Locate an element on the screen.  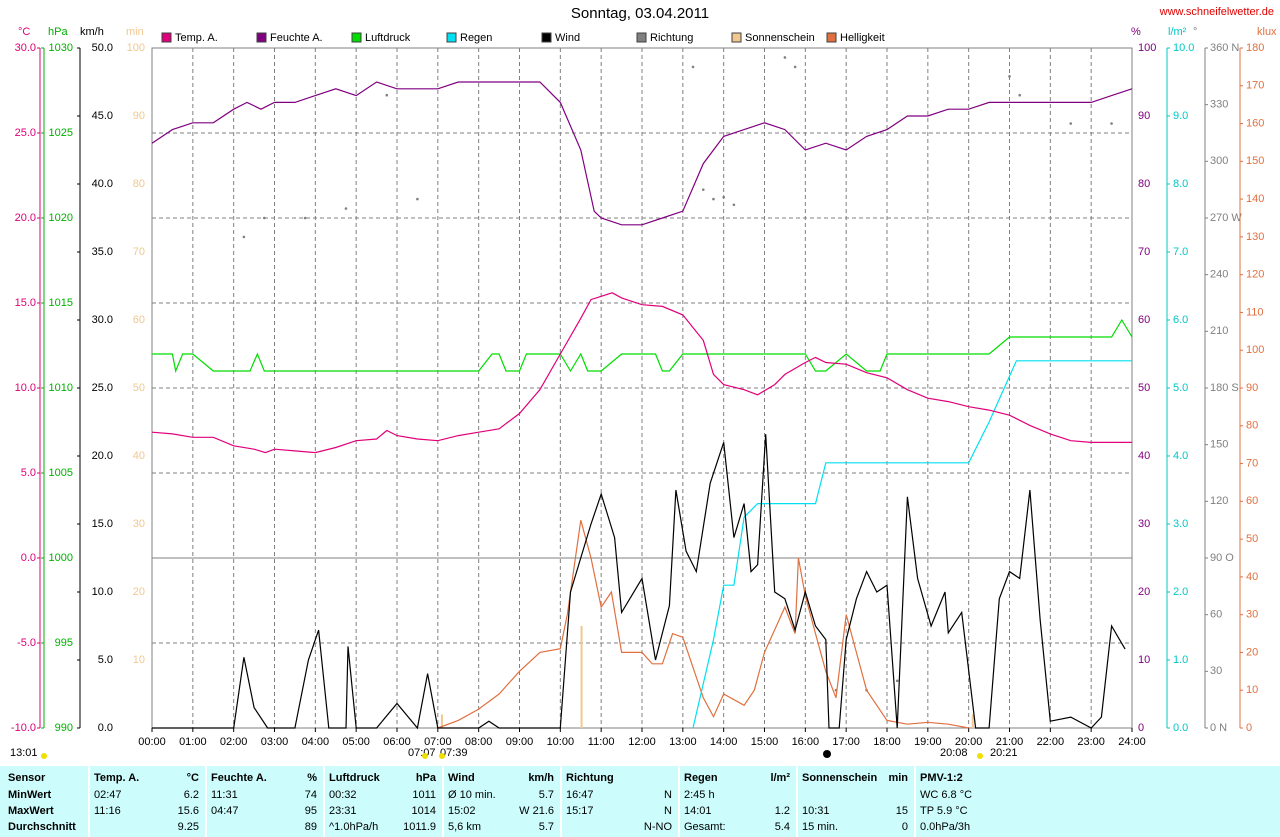
legend-label: Feuchte A. is located at coordinates (296, 38).